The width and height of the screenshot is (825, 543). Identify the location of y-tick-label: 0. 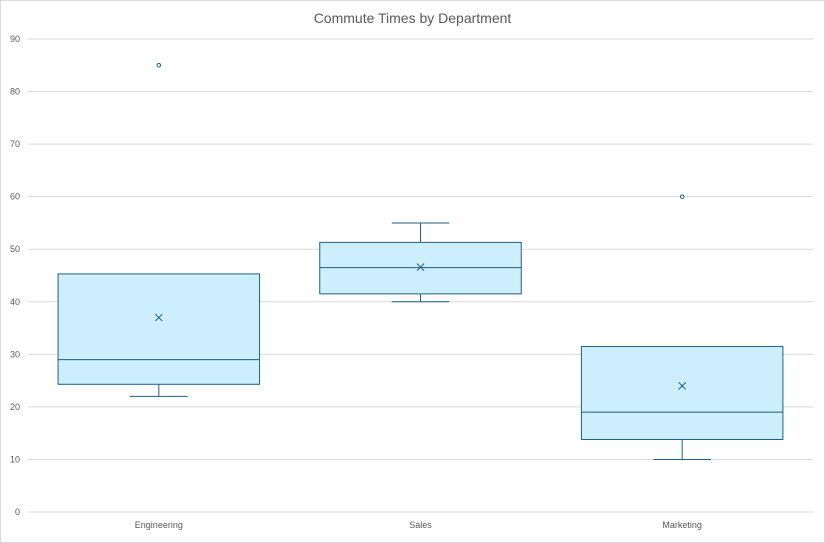
(17, 512).